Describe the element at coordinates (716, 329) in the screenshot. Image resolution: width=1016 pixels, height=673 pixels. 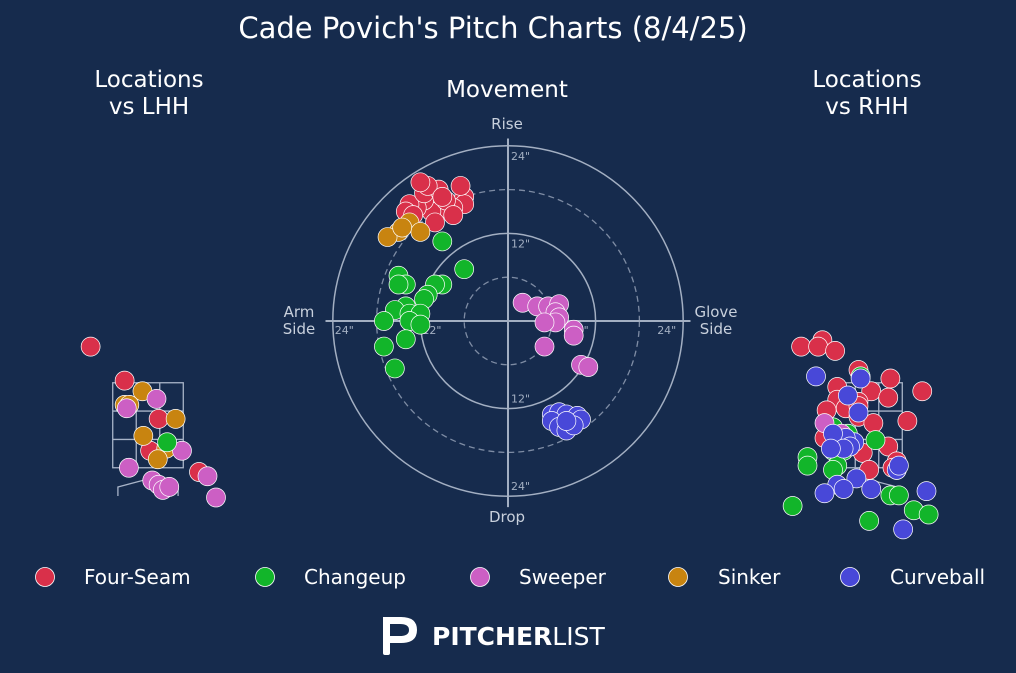
I see `axis-label-glove-side: Side` at that location.